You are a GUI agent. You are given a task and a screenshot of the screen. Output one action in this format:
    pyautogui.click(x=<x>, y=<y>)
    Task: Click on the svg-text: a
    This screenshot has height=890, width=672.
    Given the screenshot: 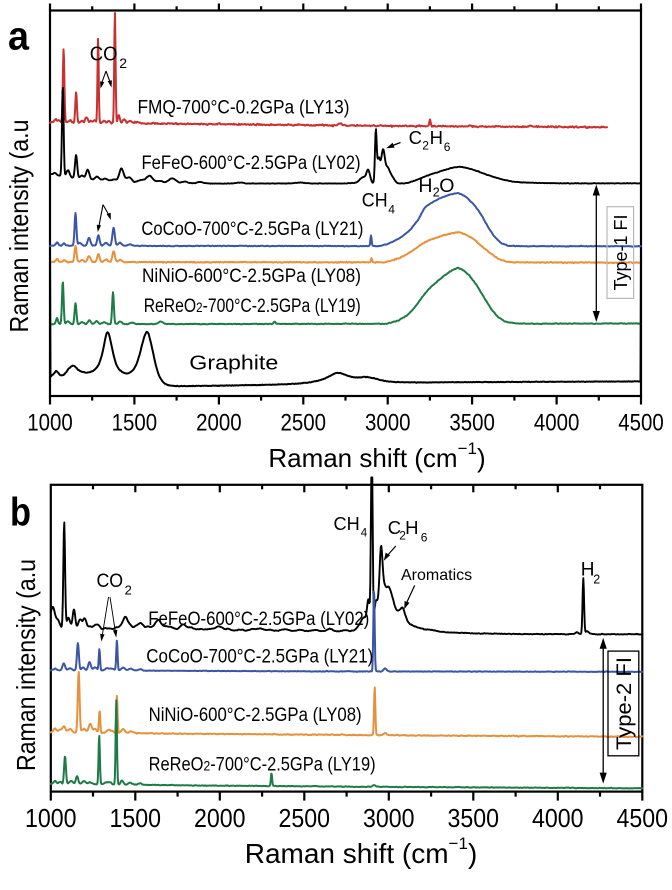 What is the action you would take?
    pyautogui.click(x=19, y=37)
    